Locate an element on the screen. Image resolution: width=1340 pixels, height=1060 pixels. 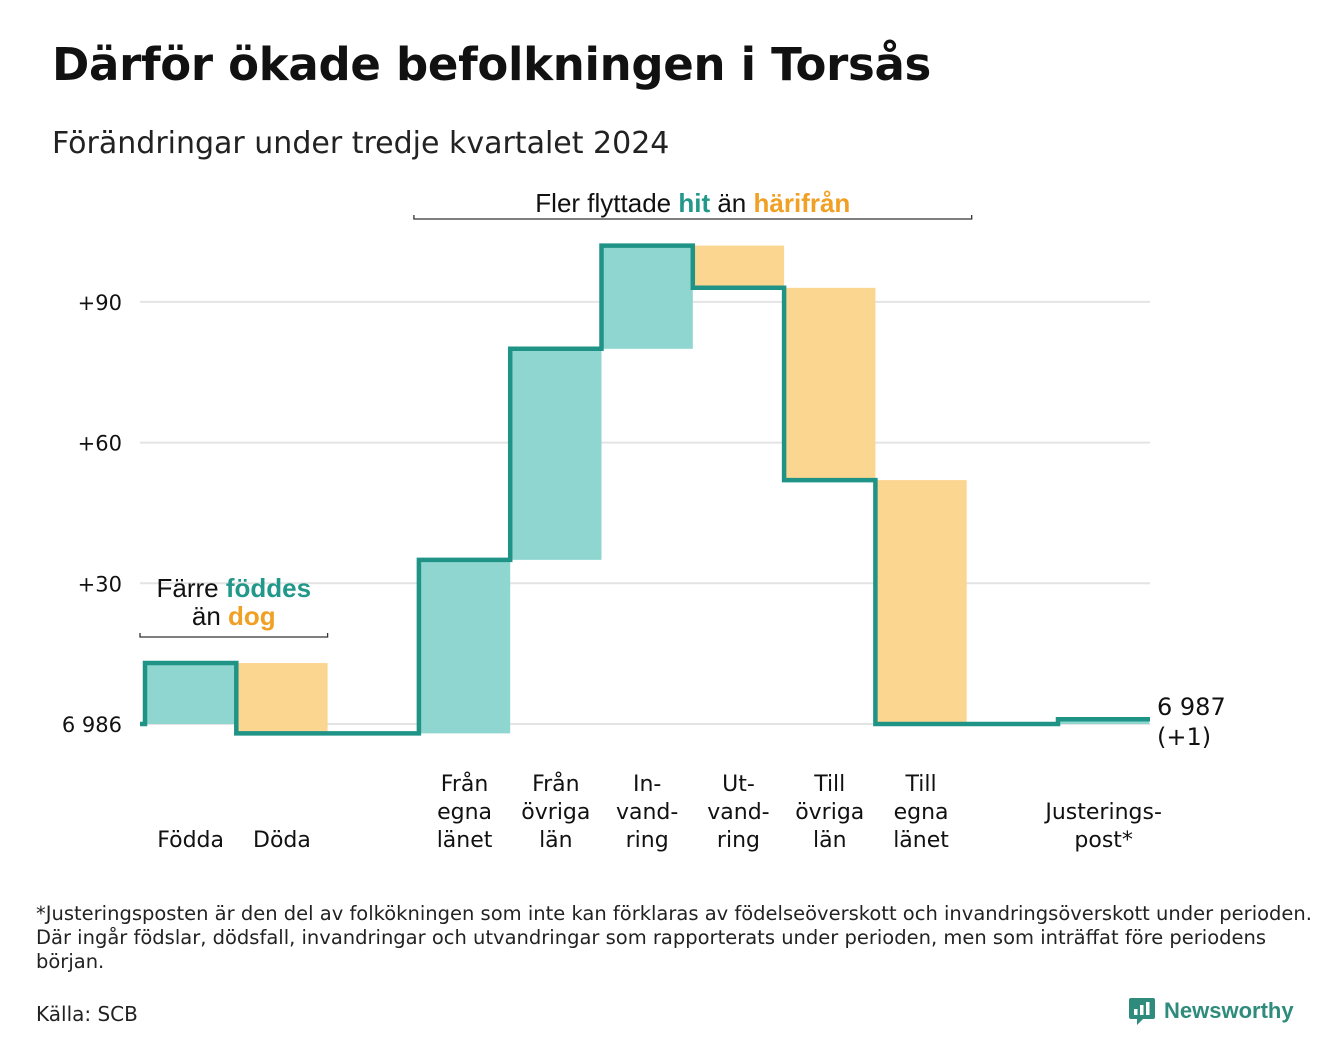
end-value: 6 987 is located at coordinates (1191, 707).